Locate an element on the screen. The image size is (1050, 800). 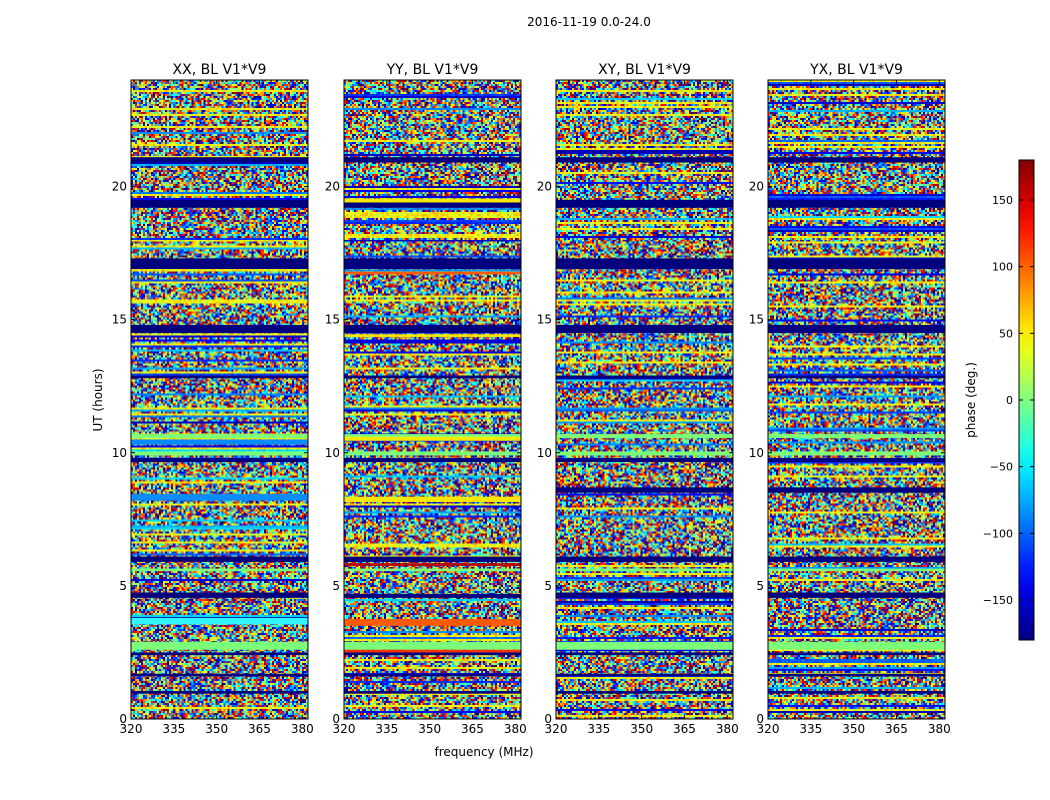
y-axis-label: UT (hours) is located at coordinates (98, 399).